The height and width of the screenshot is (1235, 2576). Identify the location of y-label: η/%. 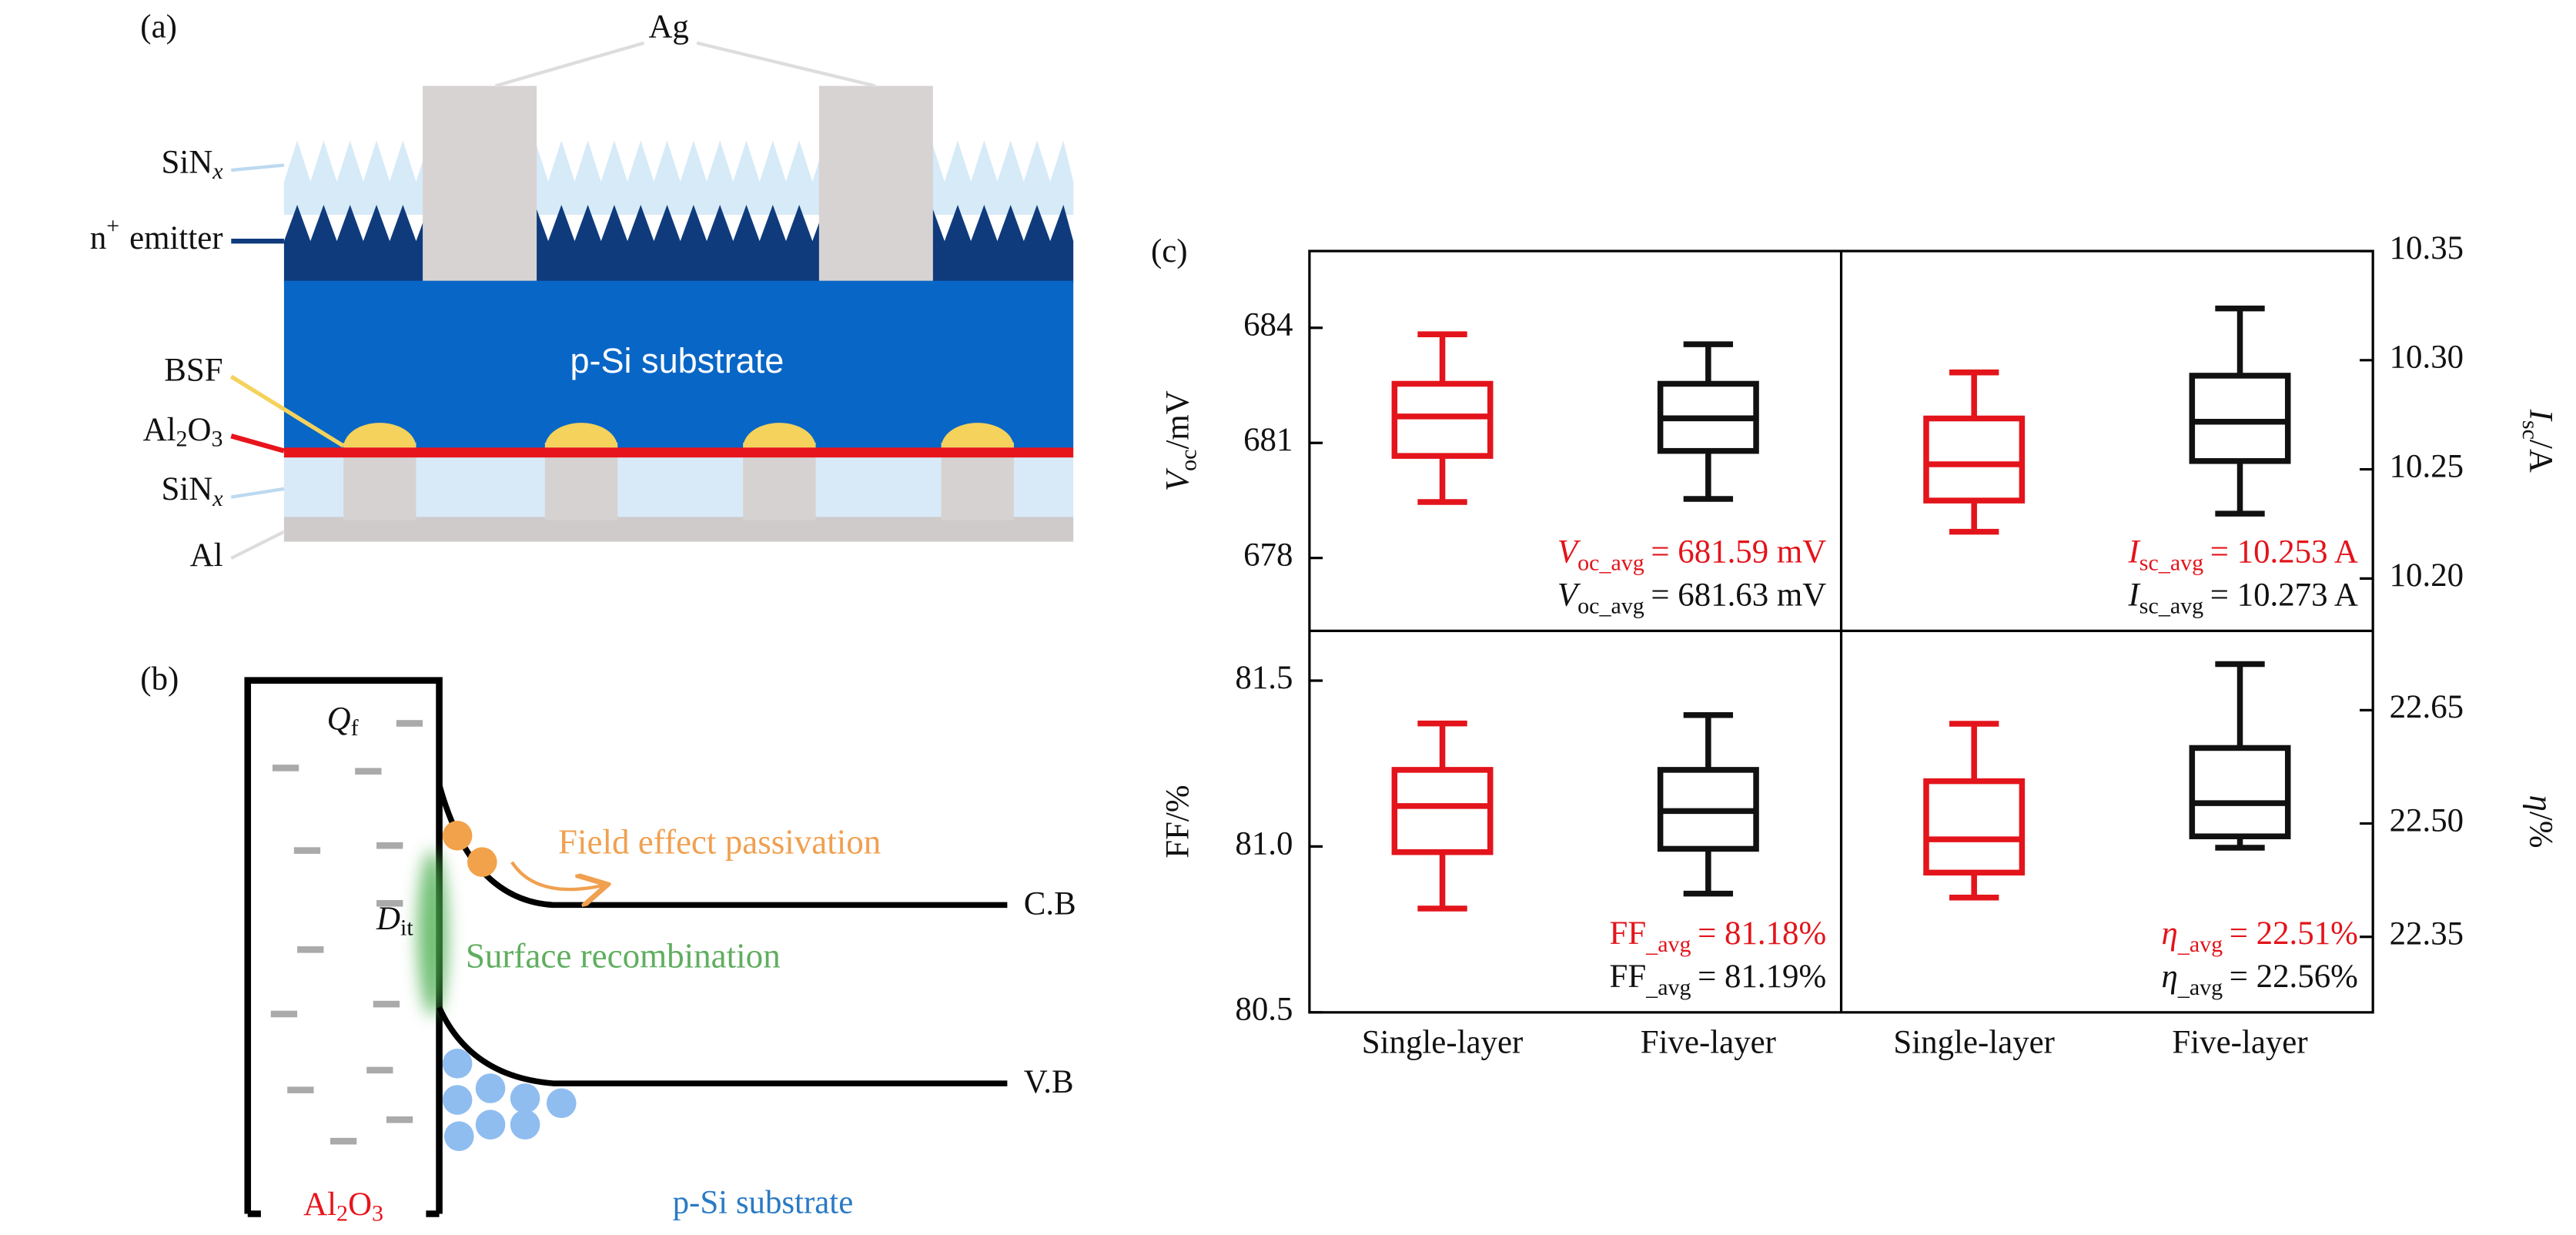
(2541, 821).